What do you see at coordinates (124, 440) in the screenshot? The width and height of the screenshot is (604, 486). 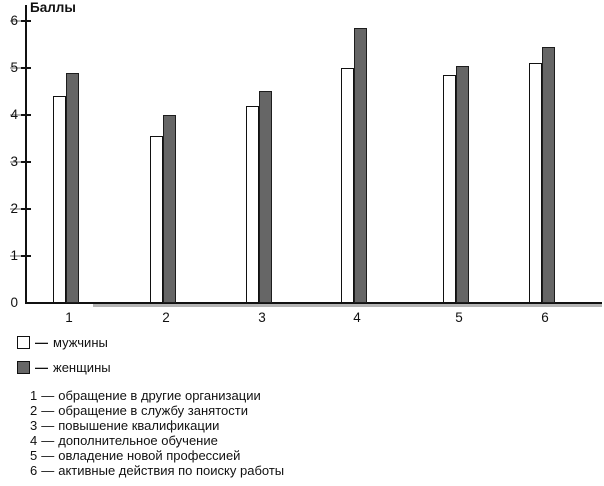 I see `key-row-4: 4— дополнительное обучение` at bounding box center [124, 440].